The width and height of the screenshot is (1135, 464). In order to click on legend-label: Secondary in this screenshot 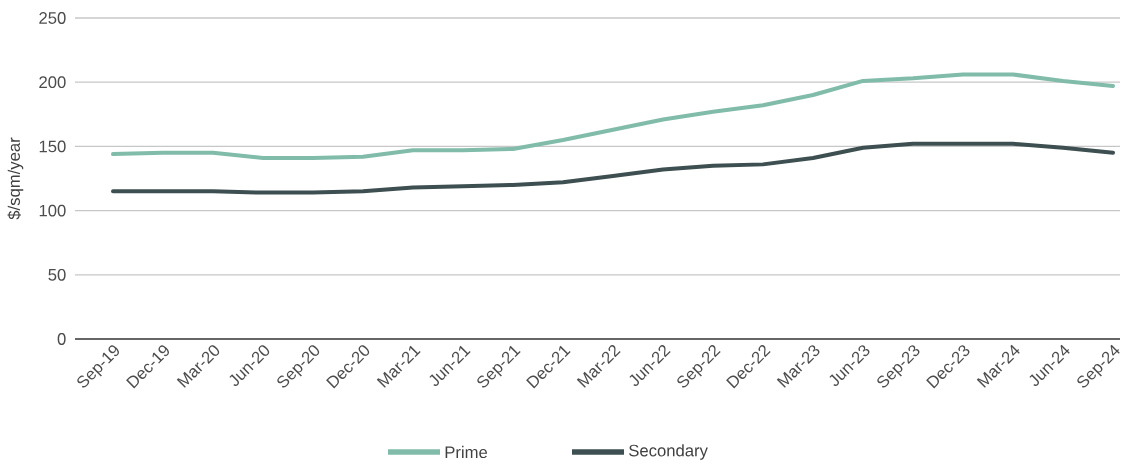, I will do `click(668, 452)`.